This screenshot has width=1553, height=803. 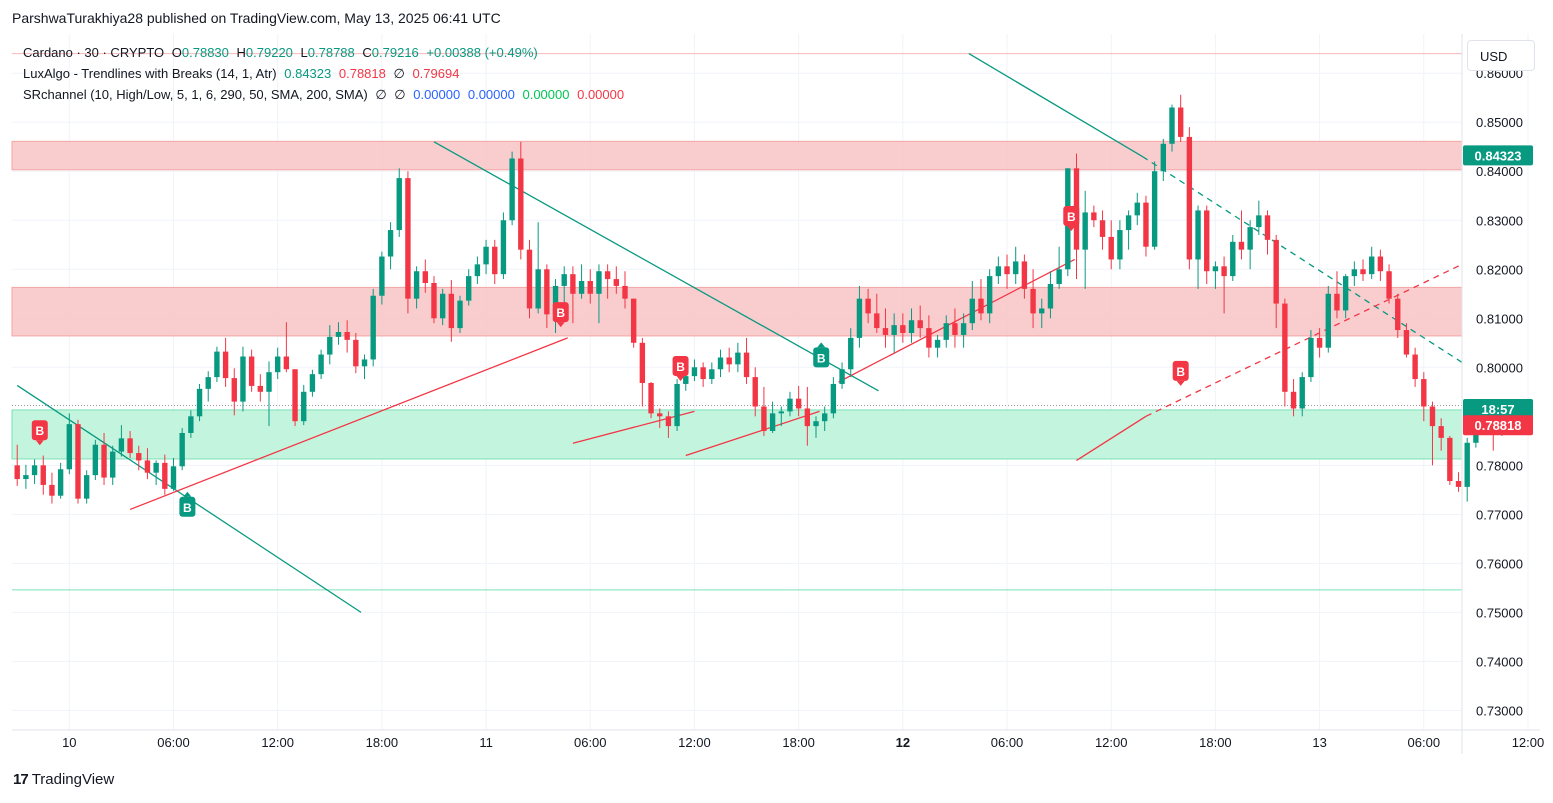 What do you see at coordinates (21, 779) in the screenshot?
I see `tradingview-logo-icon: 17` at bounding box center [21, 779].